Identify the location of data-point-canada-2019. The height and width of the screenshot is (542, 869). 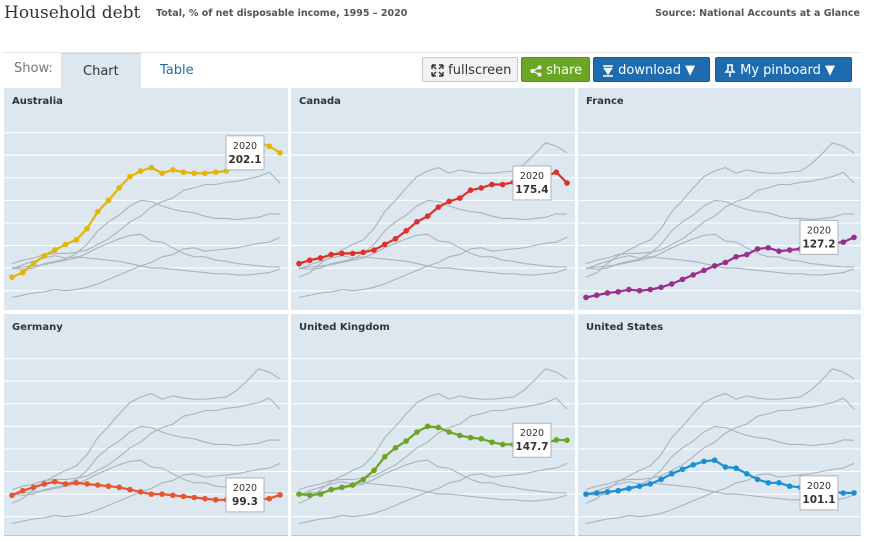
(556, 172).